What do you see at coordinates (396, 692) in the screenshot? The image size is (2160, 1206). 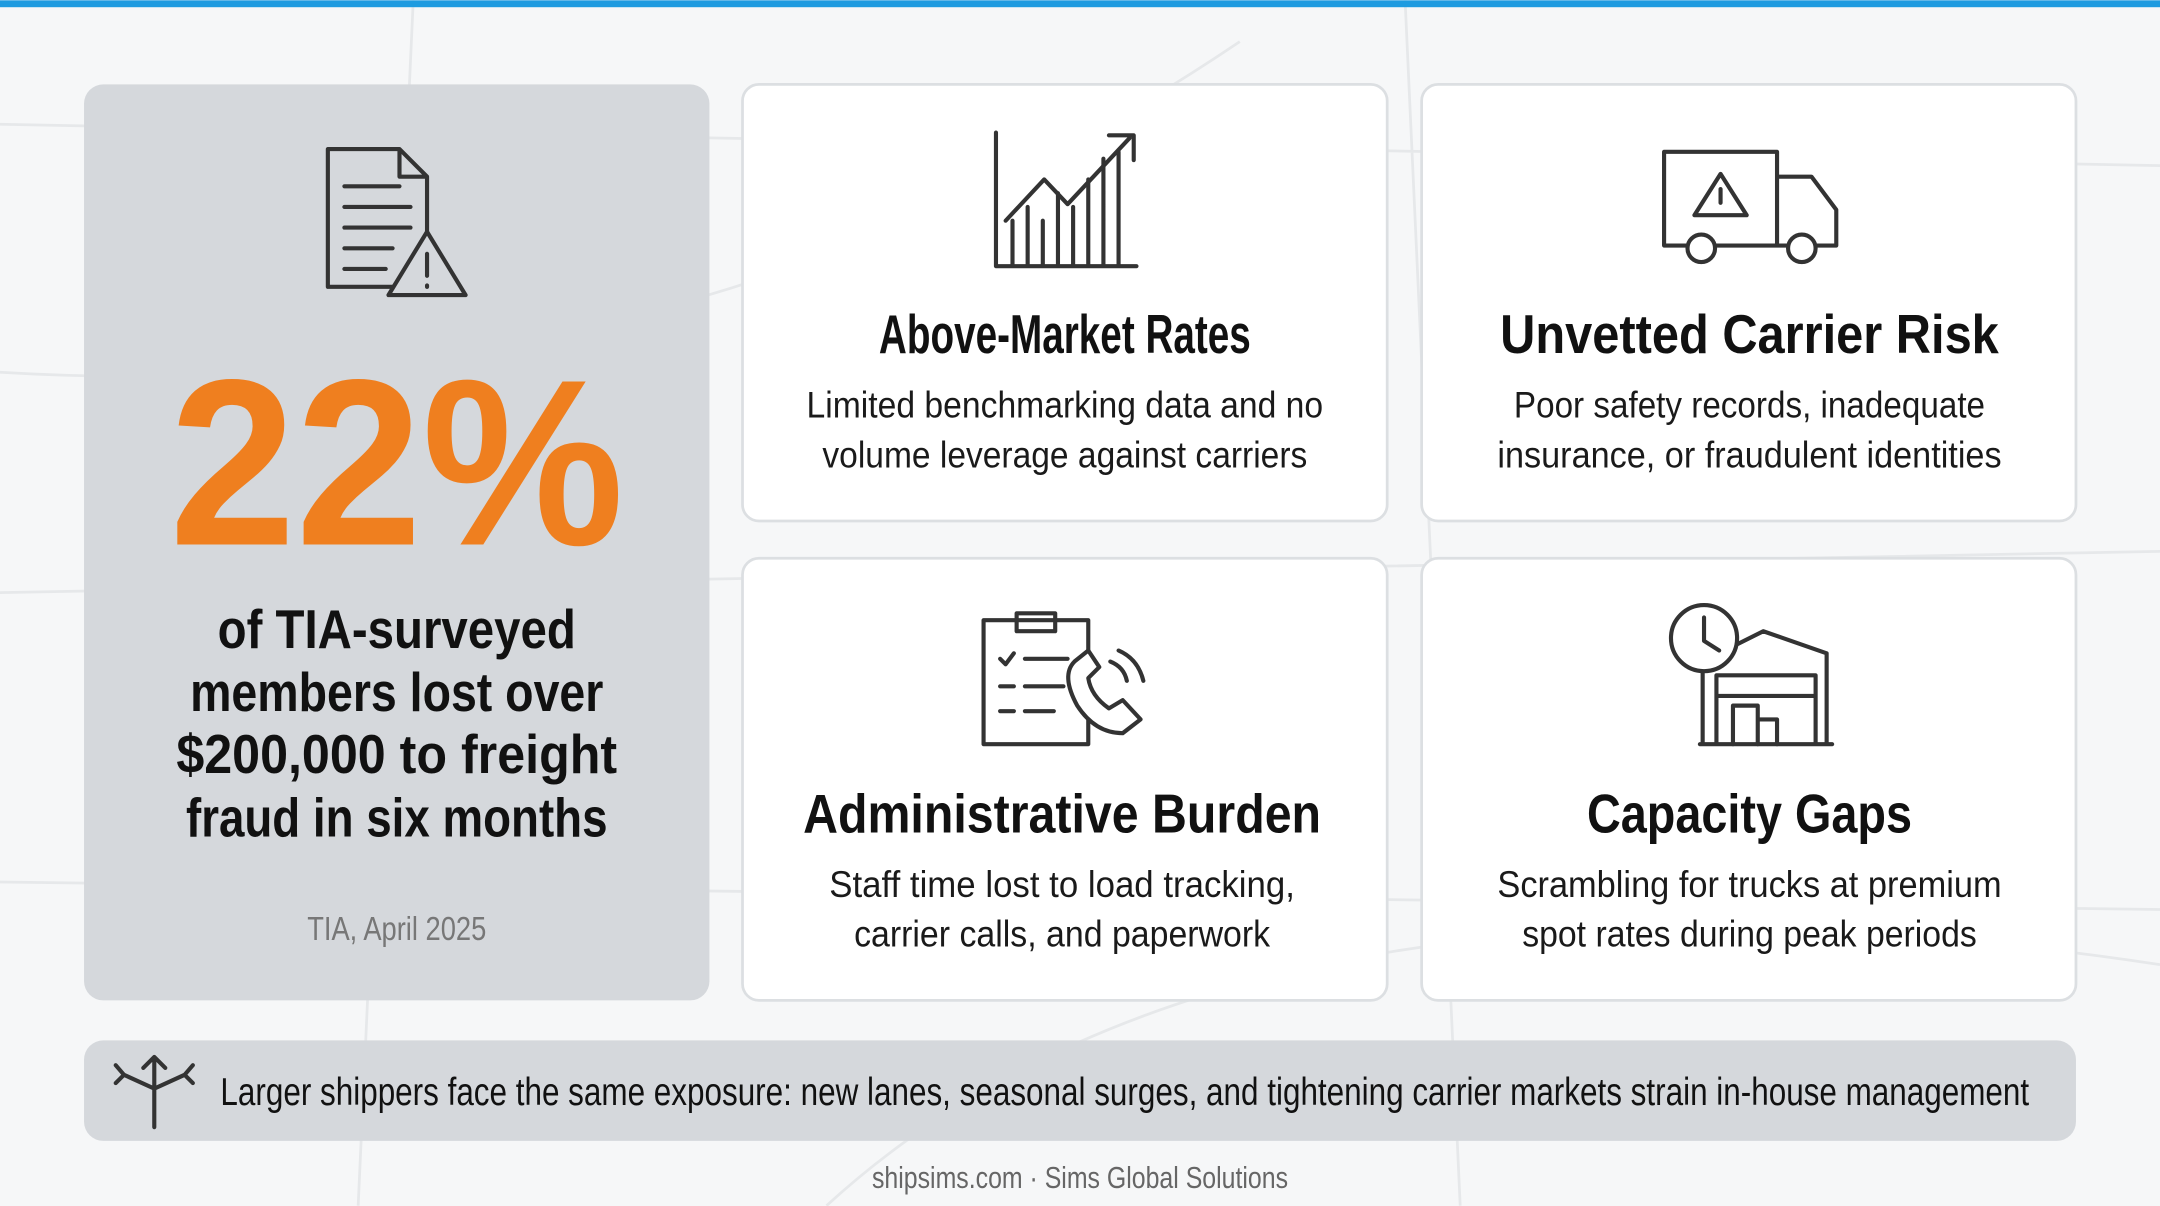 I see `stat-description: members lost over` at bounding box center [396, 692].